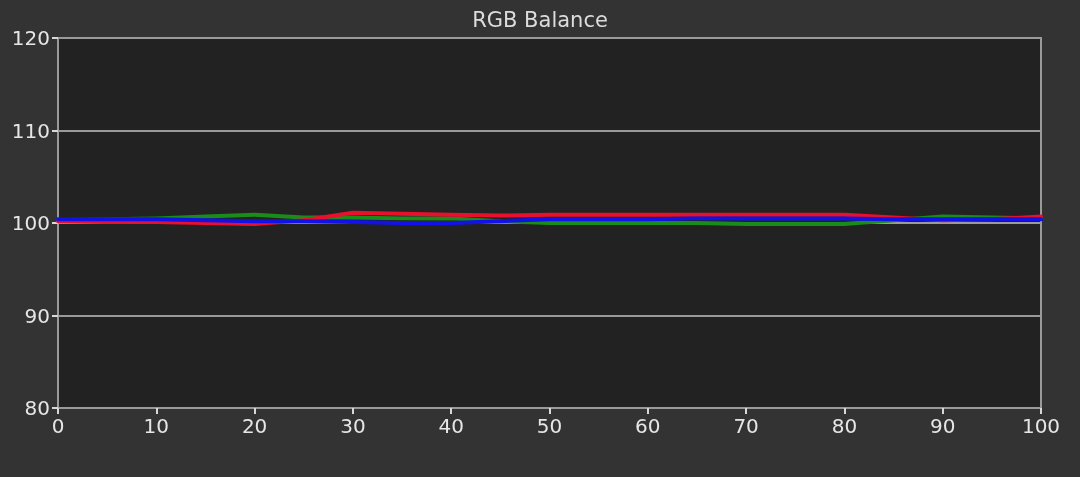  I want to click on x-tick-label: 40, so click(451, 426).